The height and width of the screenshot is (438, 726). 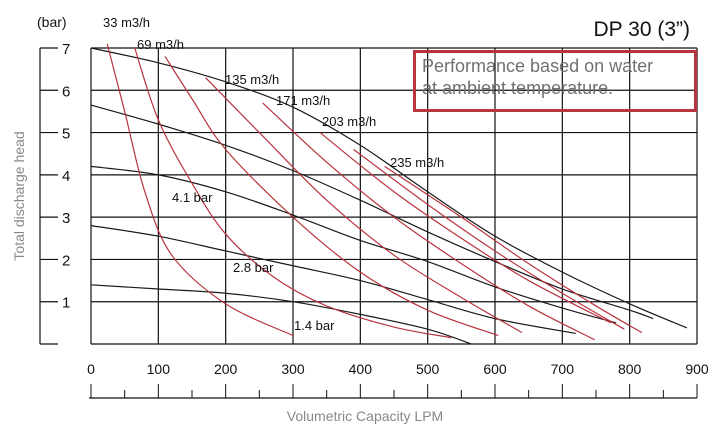 I want to click on y-tick-label: 5, so click(x=66, y=134).